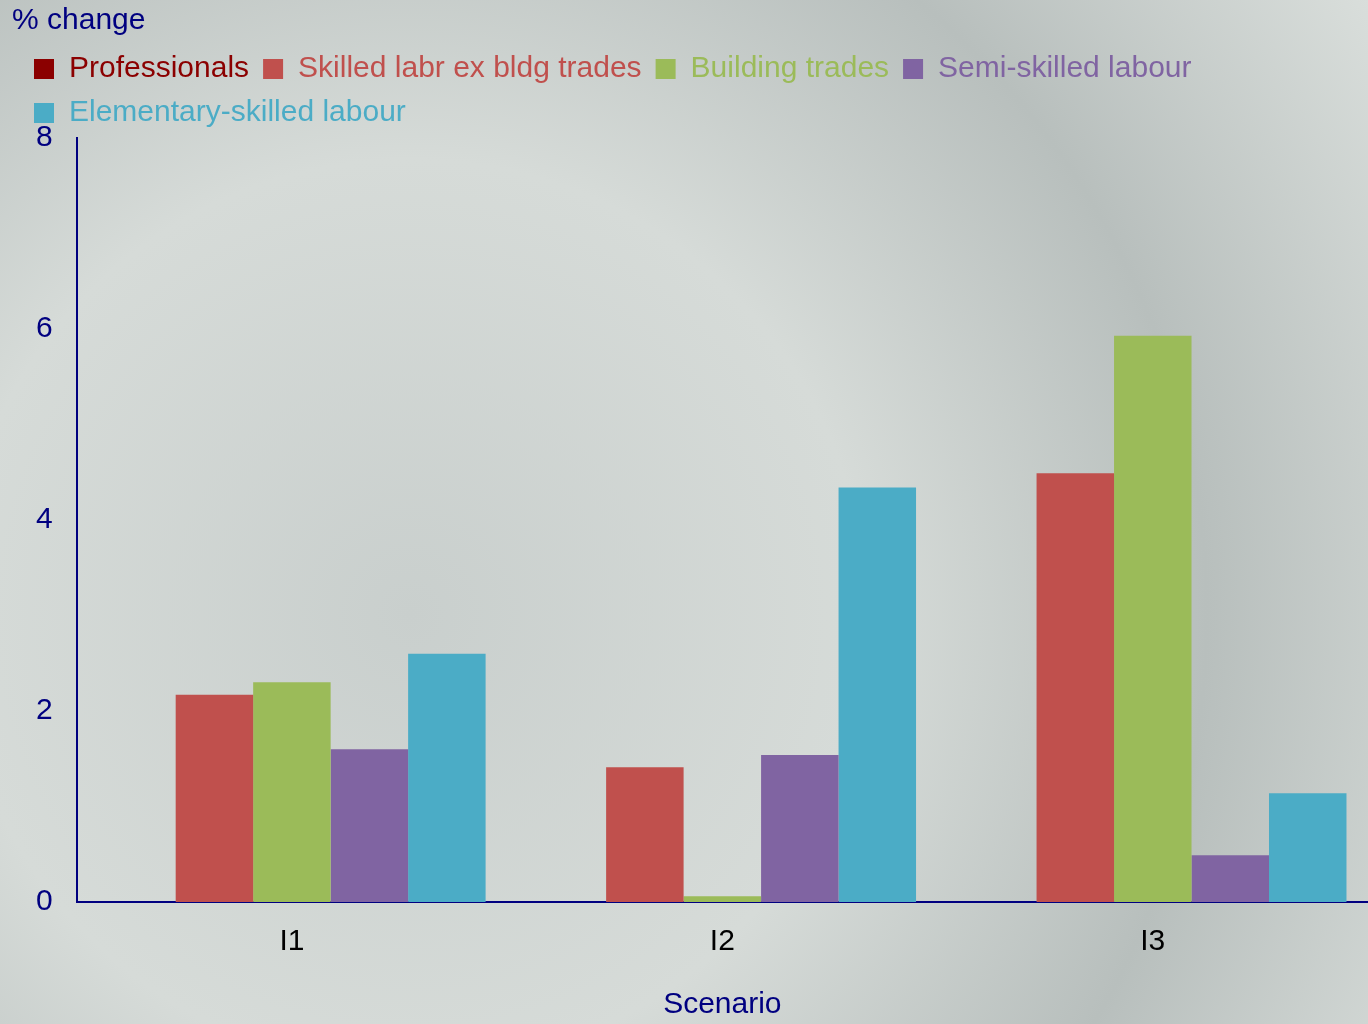  I want to click on legend-label: Skilled labr ex bldg trades, so click(470, 67).